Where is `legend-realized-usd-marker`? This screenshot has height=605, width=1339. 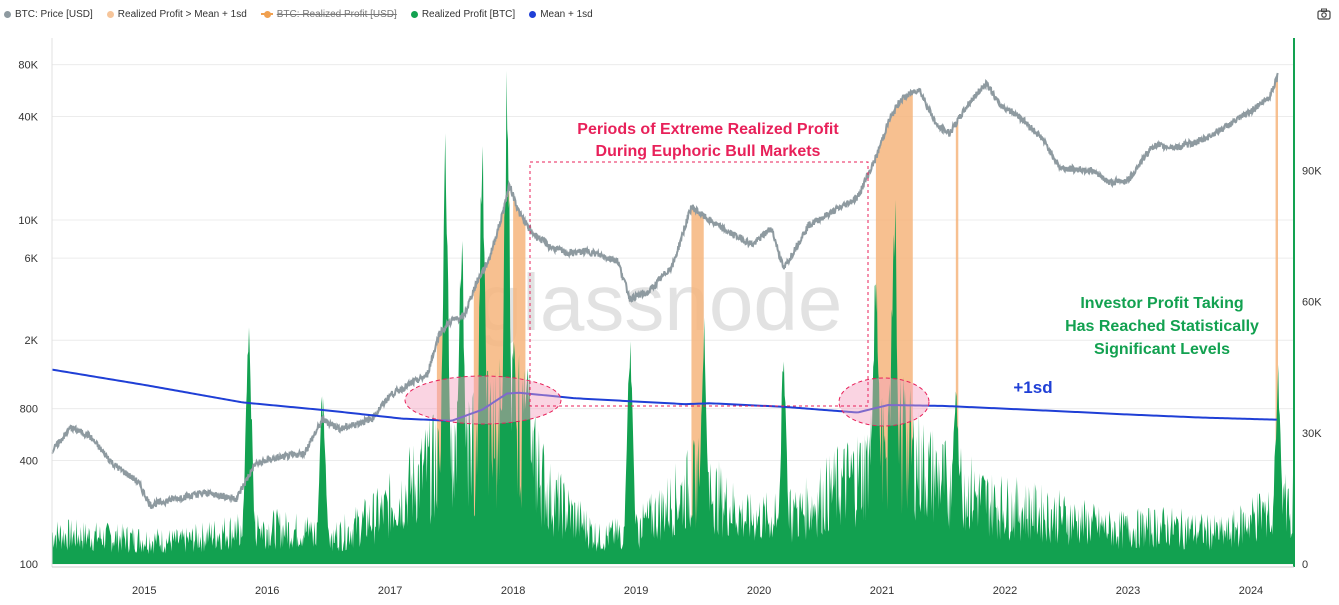 legend-realized-usd-marker is located at coordinates (266, 14).